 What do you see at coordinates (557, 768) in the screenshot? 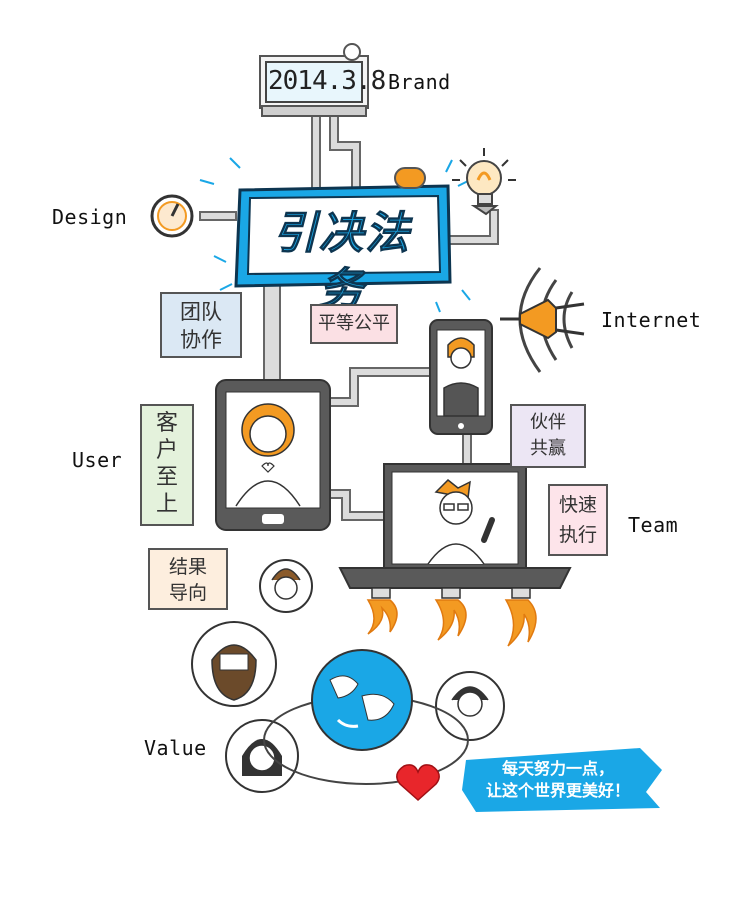
I see `slogan-line1: 每天努力一点，` at bounding box center [557, 768].